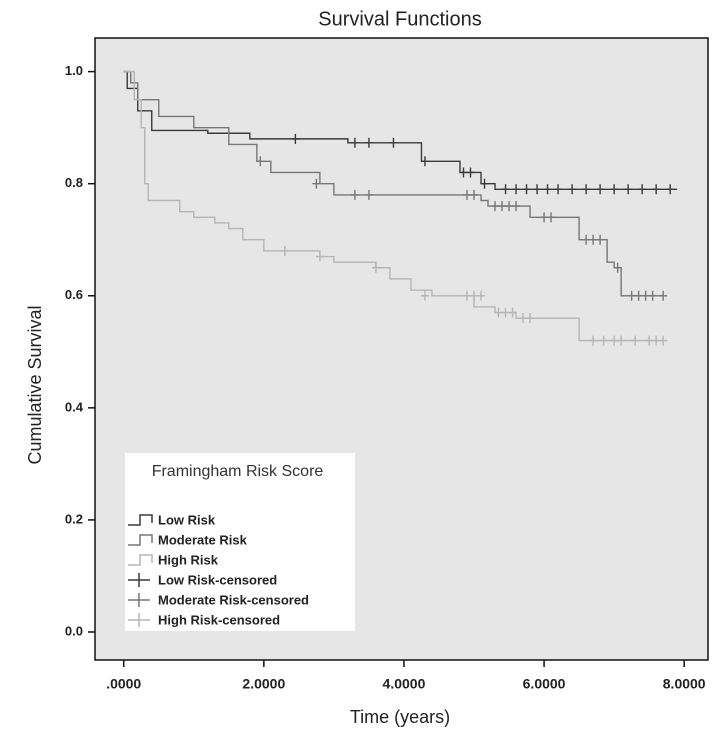 The image size is (712, 731). Describe the element at coordinates (74, 70) in the screenshot. I see `y-tick-label: 1.0` at that location.